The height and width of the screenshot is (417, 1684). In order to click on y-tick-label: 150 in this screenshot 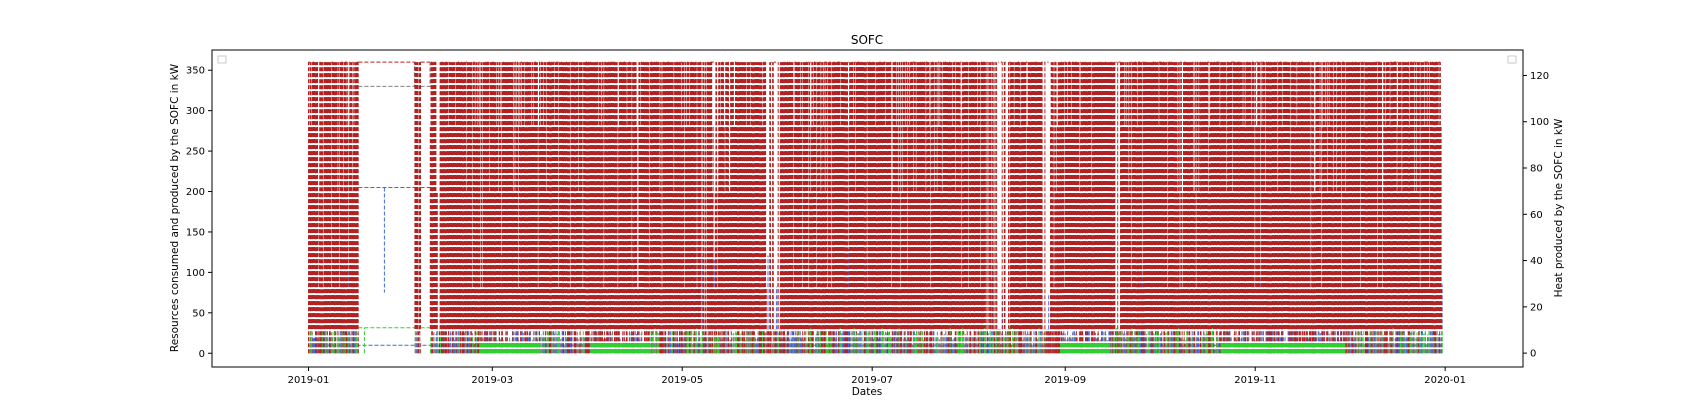, I will do `click(195, 232)`.